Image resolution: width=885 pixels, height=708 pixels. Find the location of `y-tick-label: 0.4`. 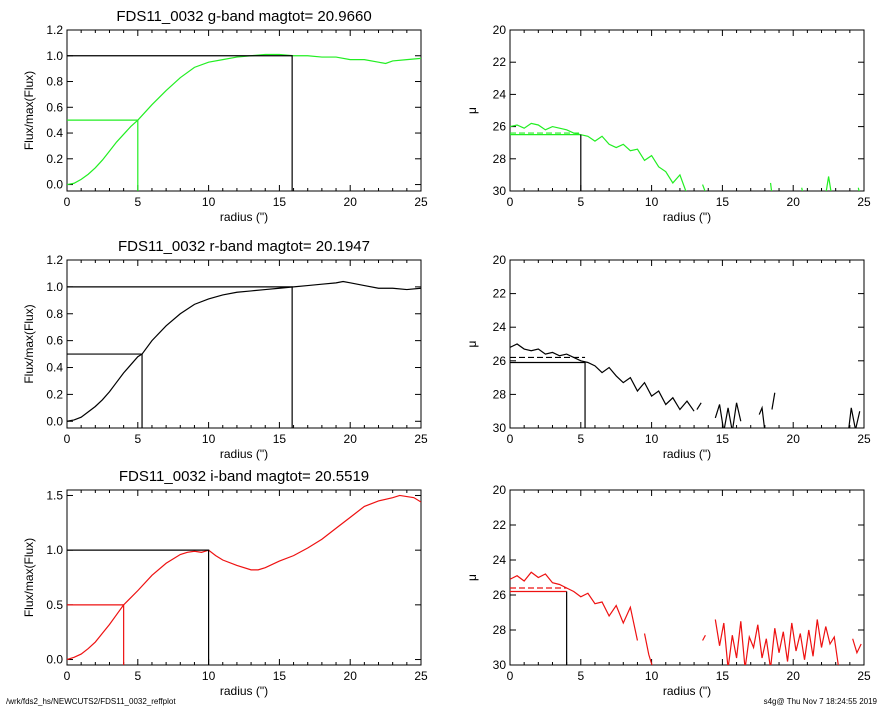

y-tick-label: 0.4 is located at coordinates (54, 368).